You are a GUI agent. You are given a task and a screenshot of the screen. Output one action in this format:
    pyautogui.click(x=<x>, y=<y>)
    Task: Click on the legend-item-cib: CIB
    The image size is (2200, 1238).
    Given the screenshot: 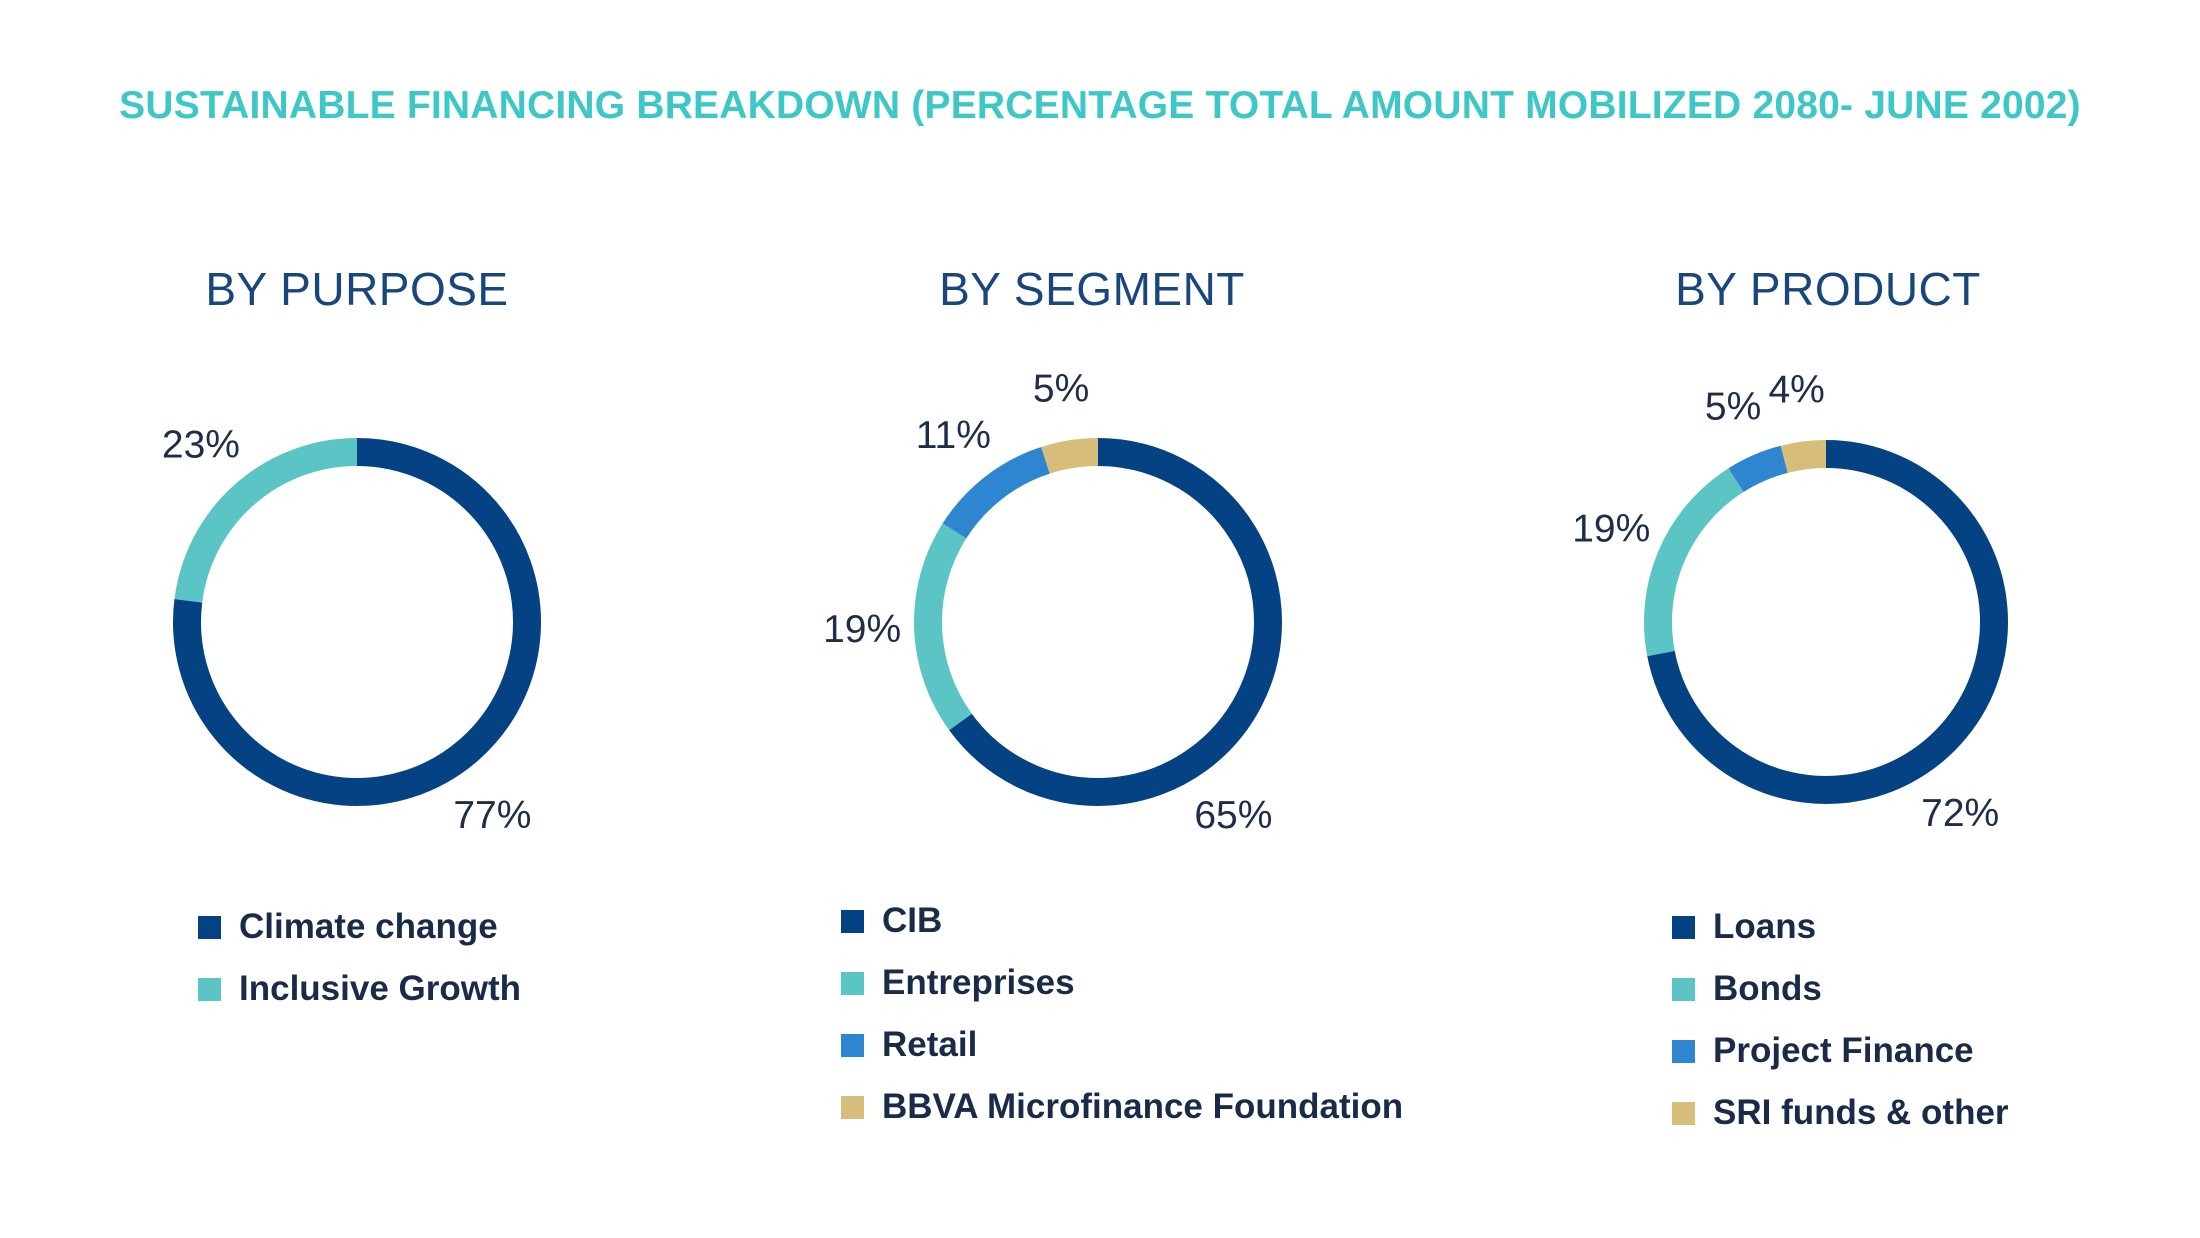 What is the action you would take?
    pyautogui.click(x=1122, y=921)
    